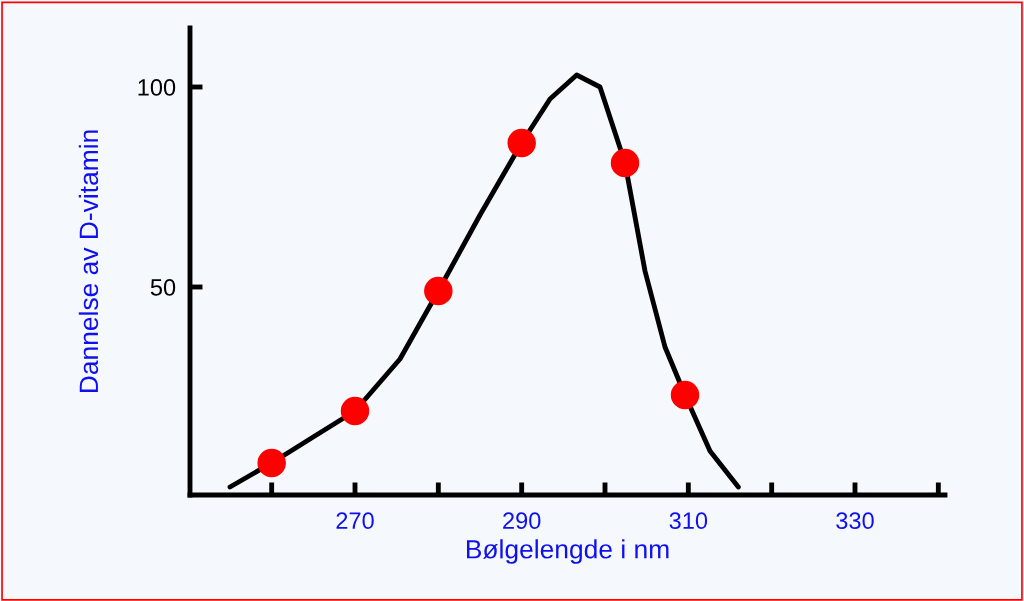 The height and width of the screenshot is (601, 1024). What do you see at coordinates (163, 287) in the screenshot?
I see `y-tick-label: 50` at bounding box center [163, 287].